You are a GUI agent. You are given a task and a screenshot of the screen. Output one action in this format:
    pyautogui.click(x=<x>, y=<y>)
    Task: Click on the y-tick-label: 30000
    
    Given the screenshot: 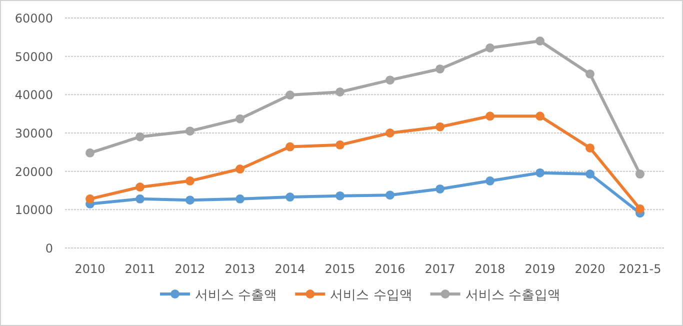 What is the action you would take?
    pyautogui.click(x=33, y=133)
    